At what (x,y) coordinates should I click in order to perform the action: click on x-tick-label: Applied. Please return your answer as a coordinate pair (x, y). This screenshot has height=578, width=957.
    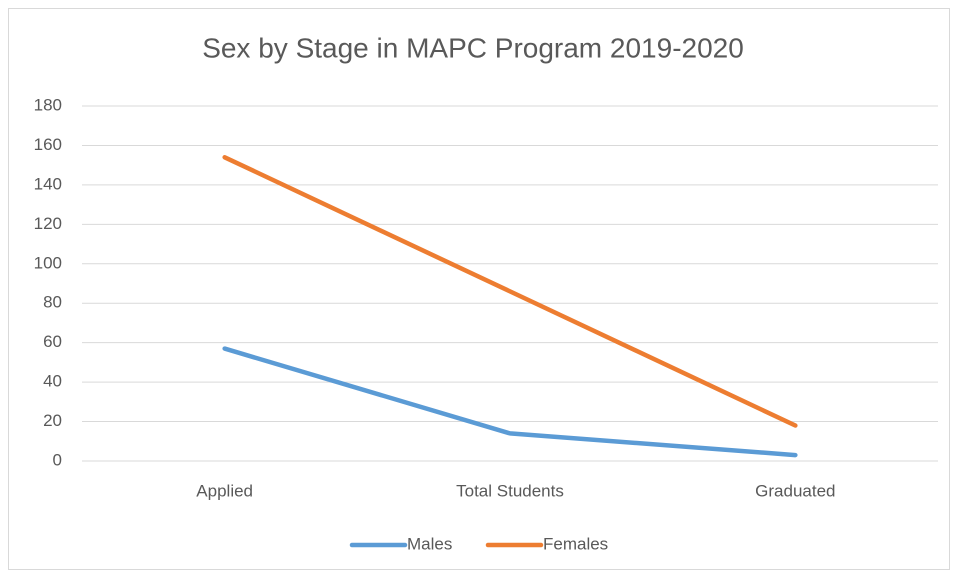
    Looking at the image, I should click on (224, 490).